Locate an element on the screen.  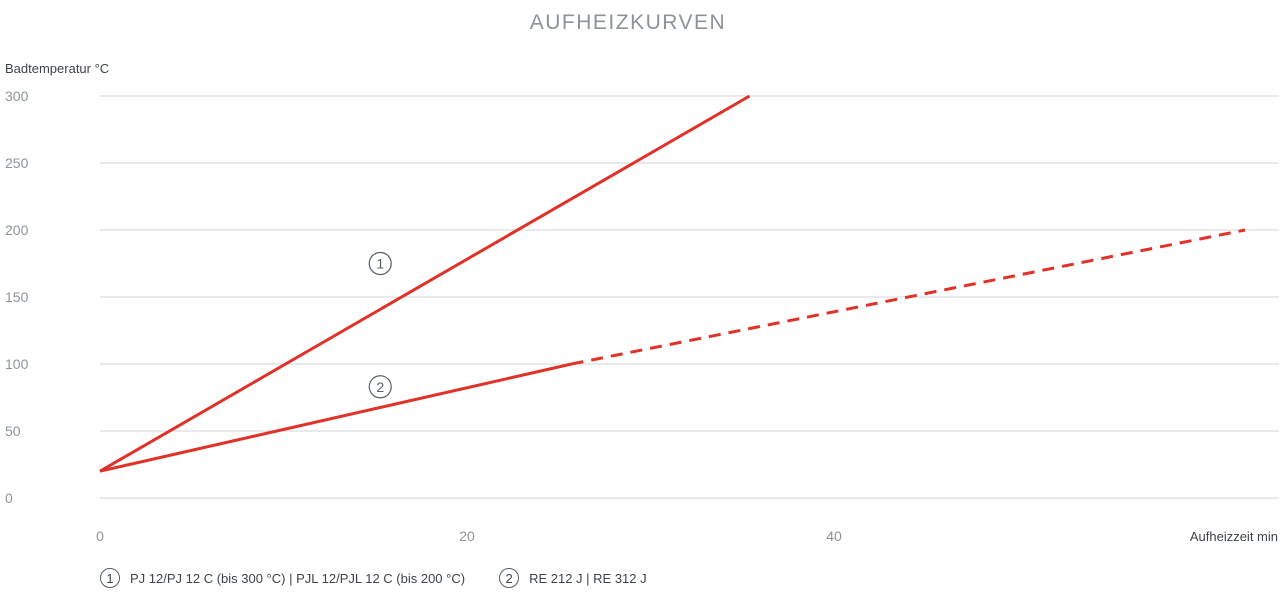
x-ticks: 0 20 40 is located at coordinates (469, 536).